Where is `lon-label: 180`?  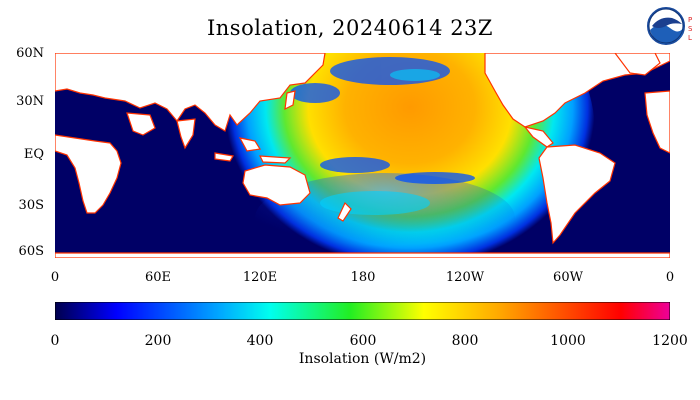 lon-label: 180 is located at coordinates (363, 277).